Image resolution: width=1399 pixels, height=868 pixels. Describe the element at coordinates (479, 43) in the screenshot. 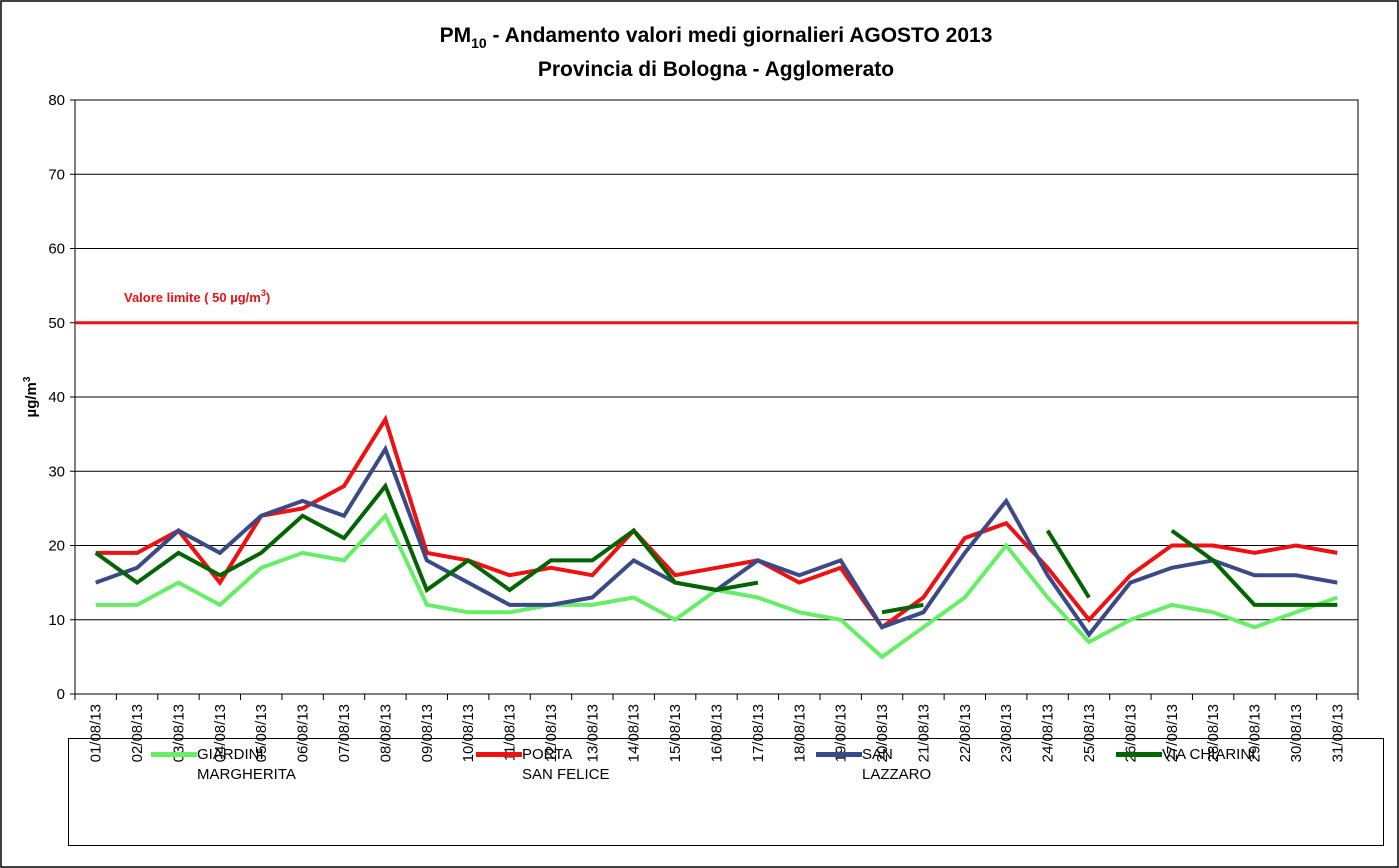

I see `title-sub: 10` at that location.